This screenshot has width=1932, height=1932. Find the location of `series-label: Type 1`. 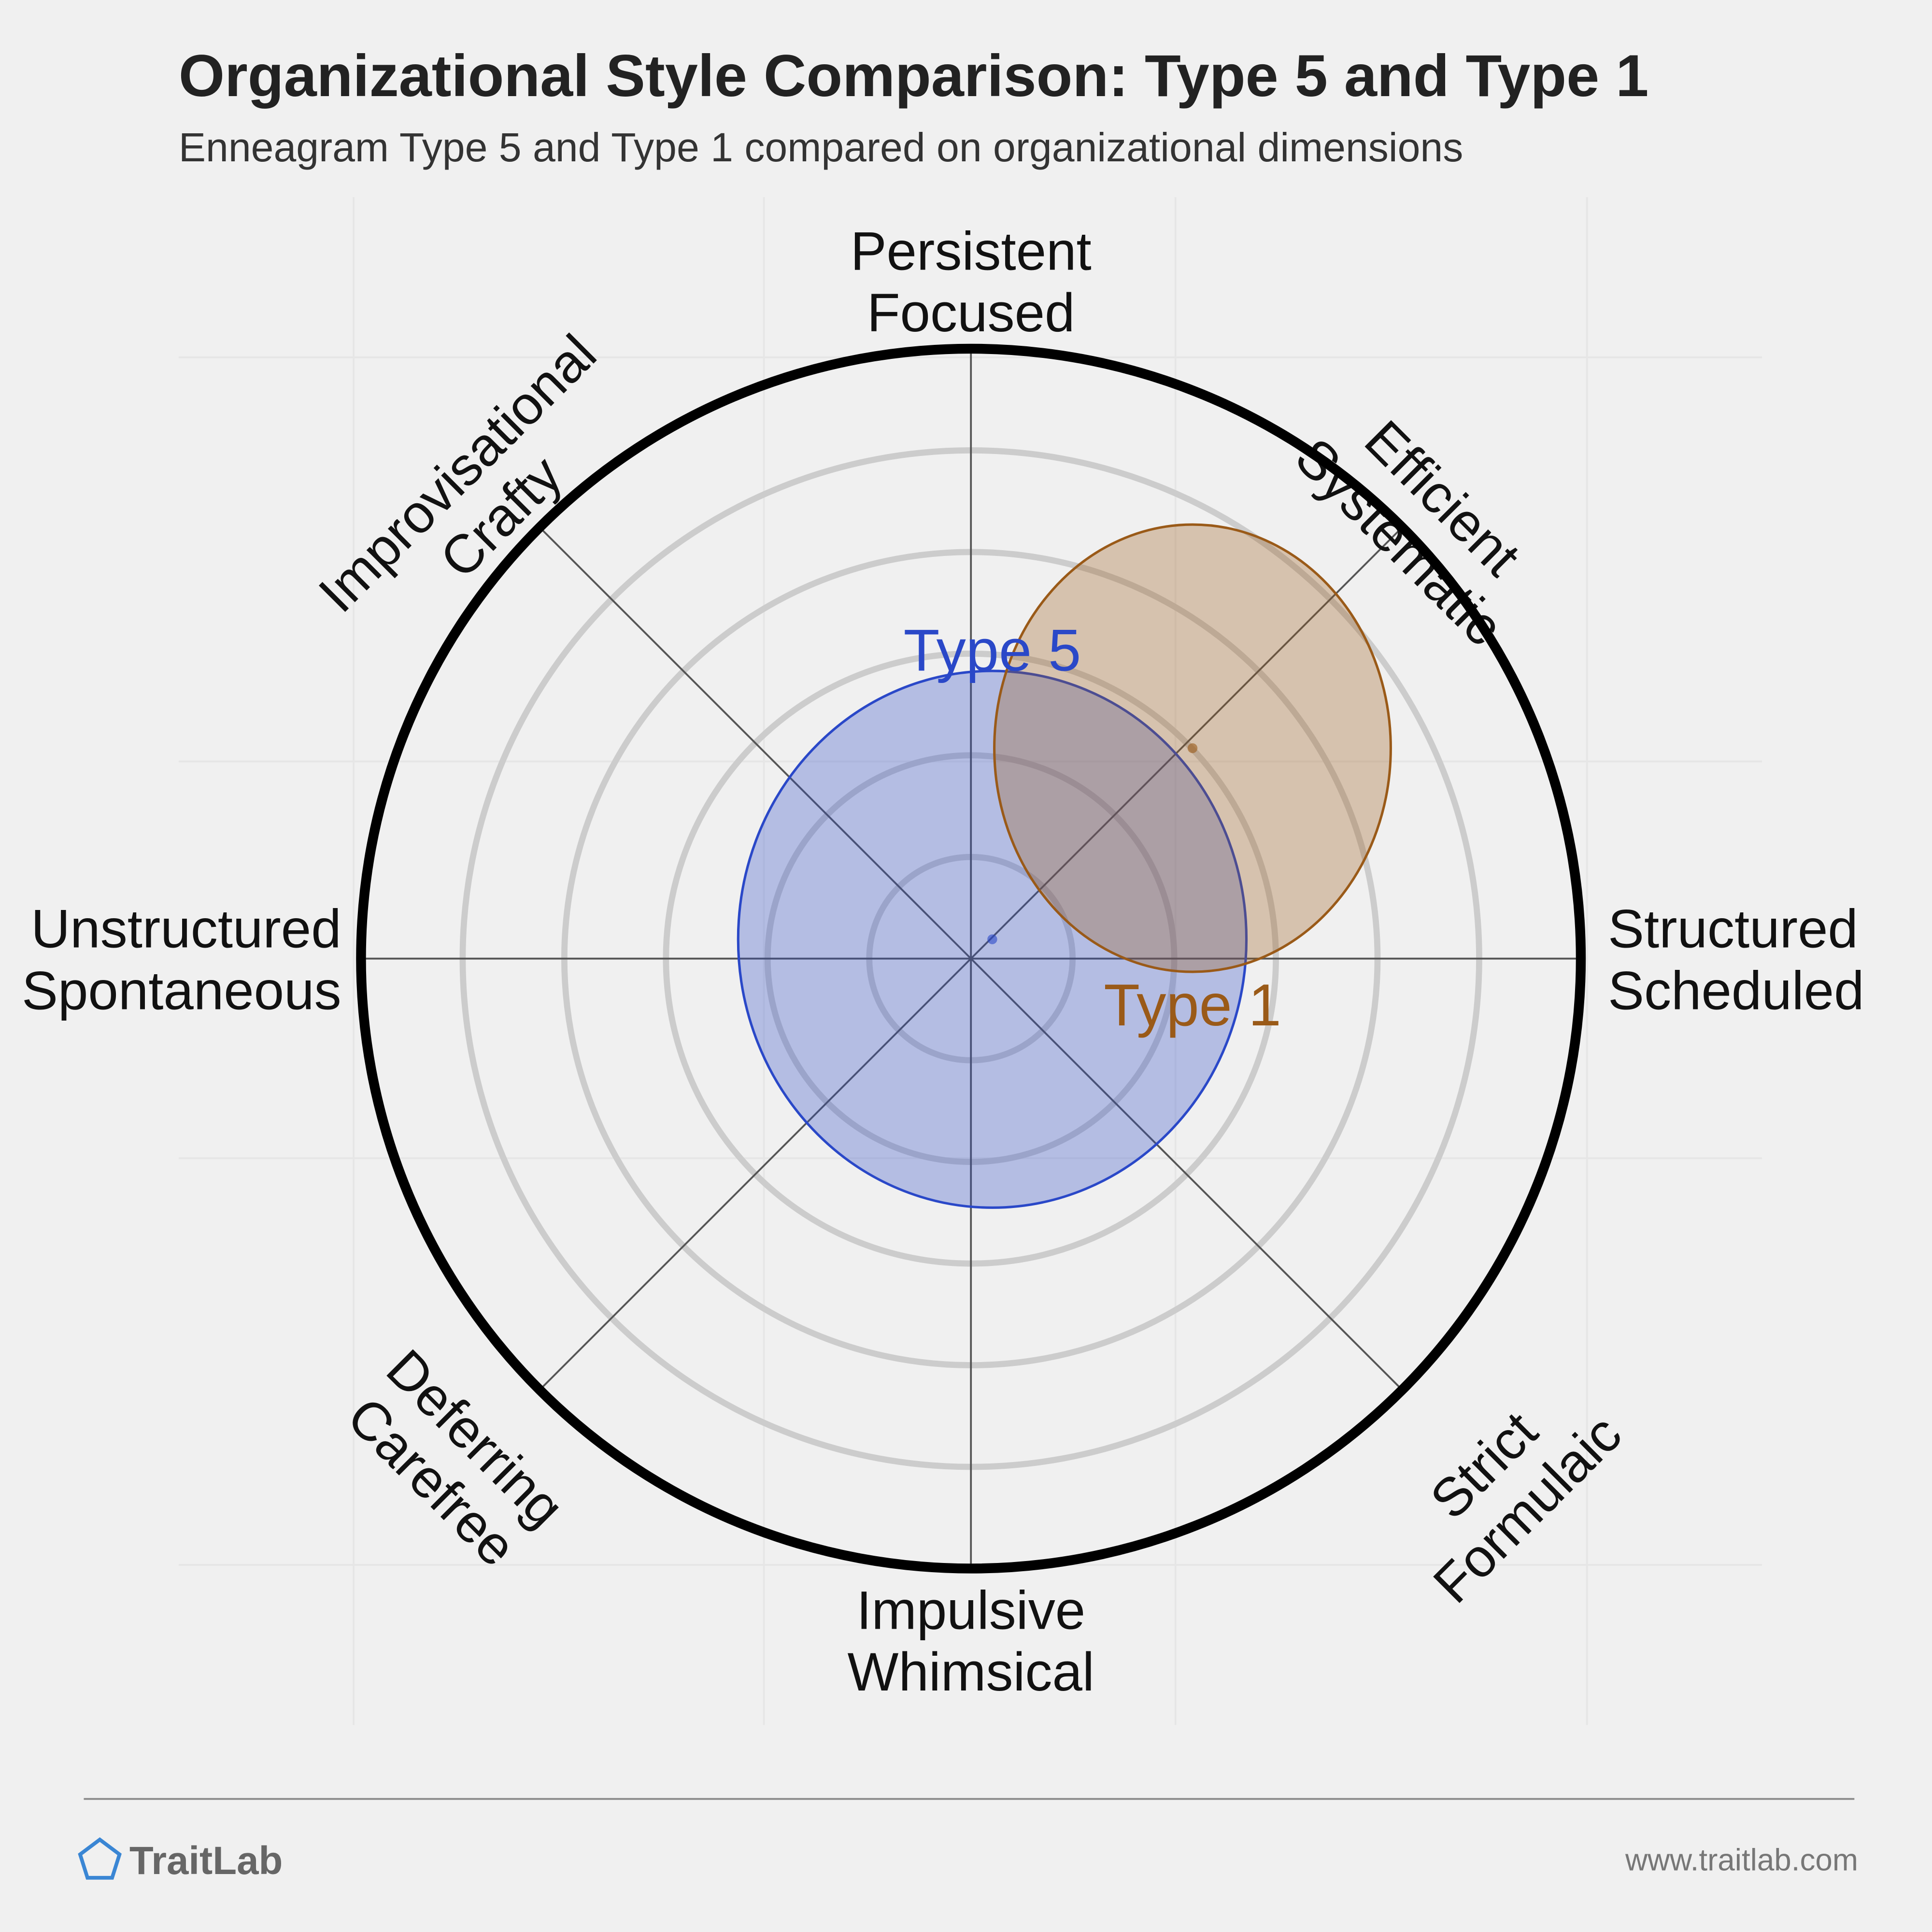

series-label: Type 1 is located at coordinates (1192, 1005).